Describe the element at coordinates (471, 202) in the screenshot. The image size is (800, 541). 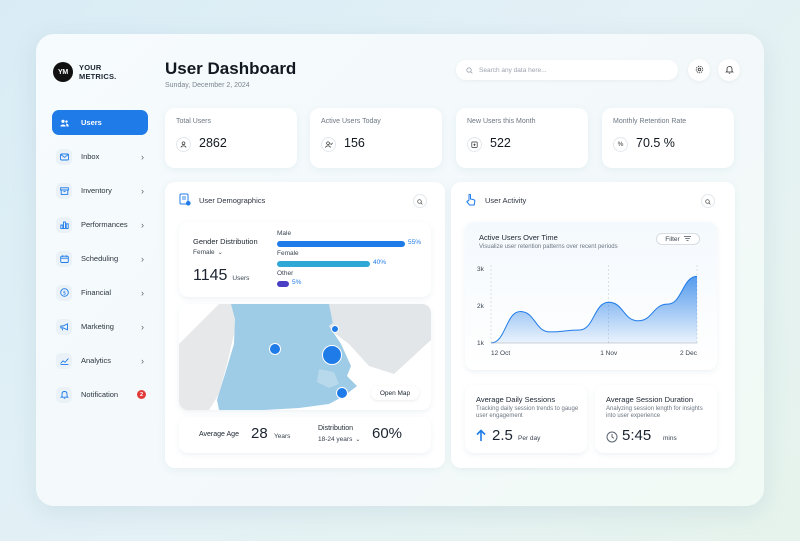
I see `hand-pointer-icon` at that location.